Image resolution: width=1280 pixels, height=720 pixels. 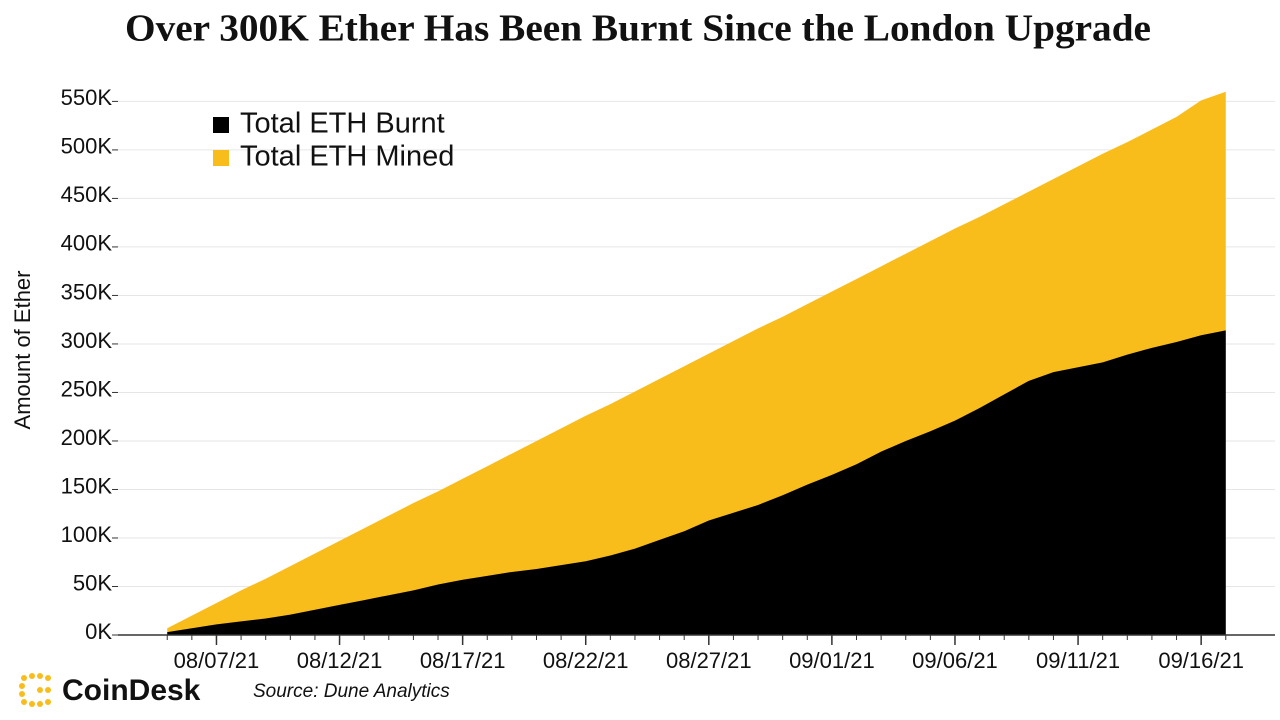 I want to click on x-tick-label: 08/27/21, so click(x=709, y=660).